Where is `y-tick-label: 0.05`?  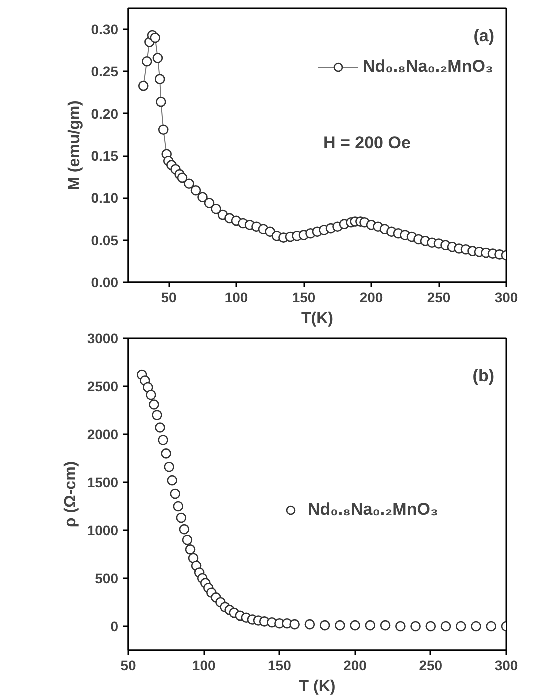
y-tick-label: 0.05 is located at coordinates (105, 240).